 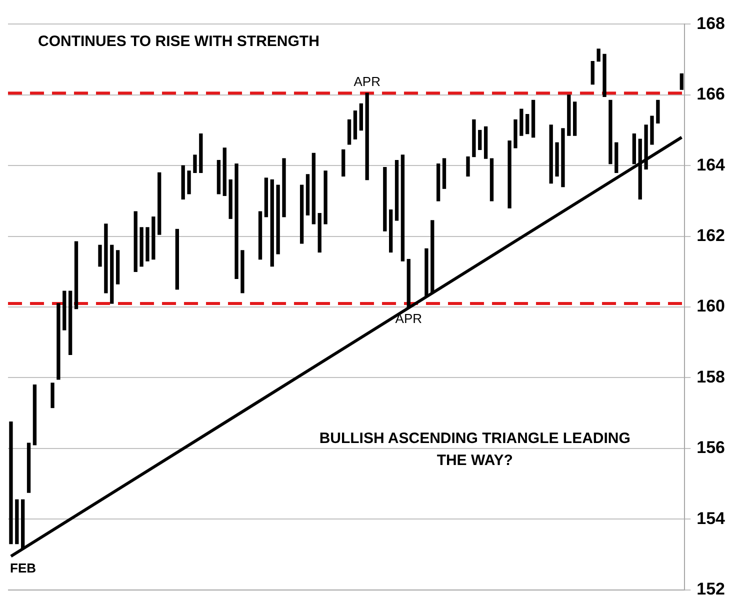 What do you see at coordinates (711, 164) in the screenshot?
I see `y-tick-label: 164` at bounding box center [711, 164].